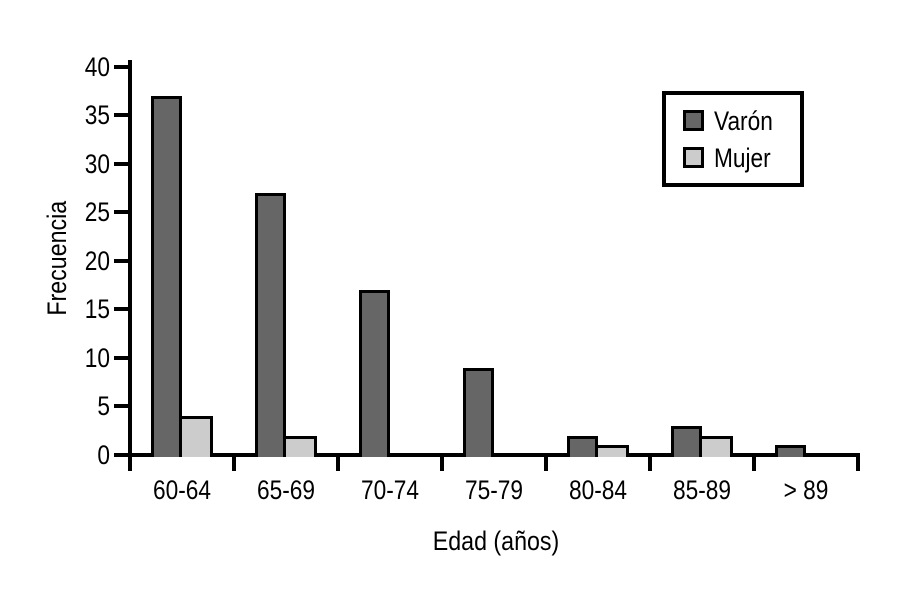 The height and width of the screenshot is (596, 904). I want to click on legend-item-varon: Varón, so click(741, 121).